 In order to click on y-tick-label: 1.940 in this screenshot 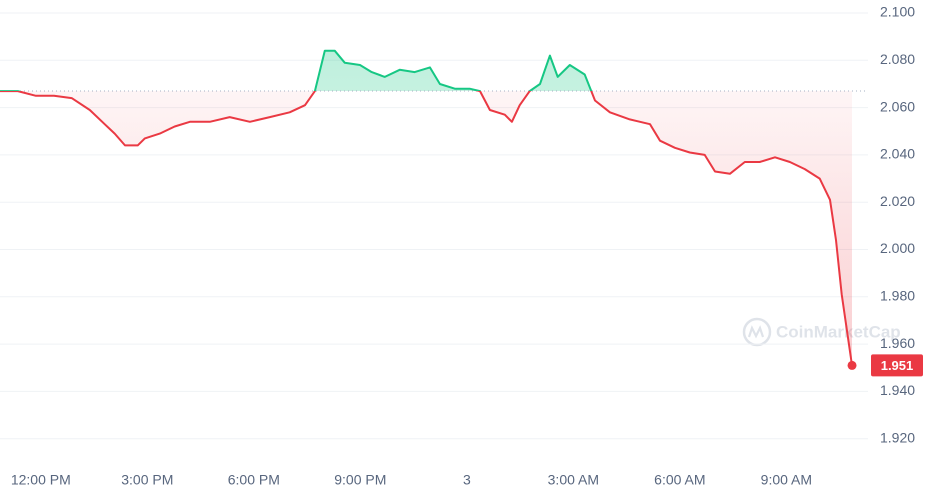, I will do `click(897, 390)`.